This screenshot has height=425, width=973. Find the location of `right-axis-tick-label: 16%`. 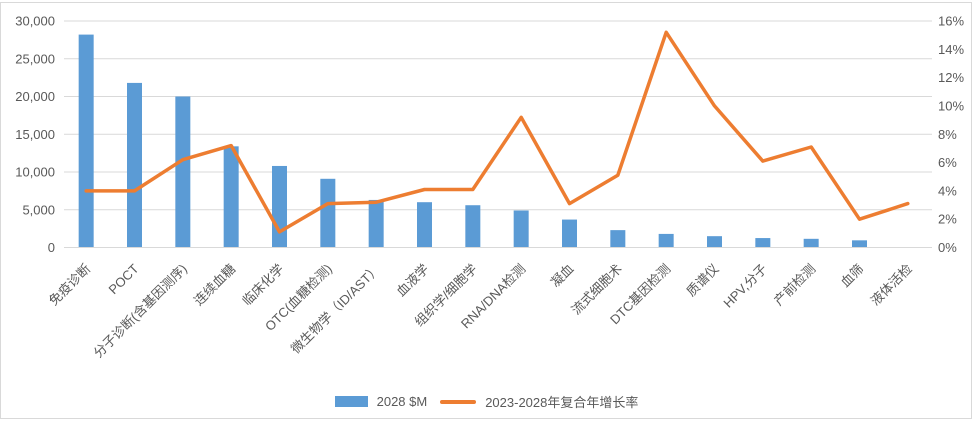

right-axis-tick-label: 16% is located at coordinates (951, 21).